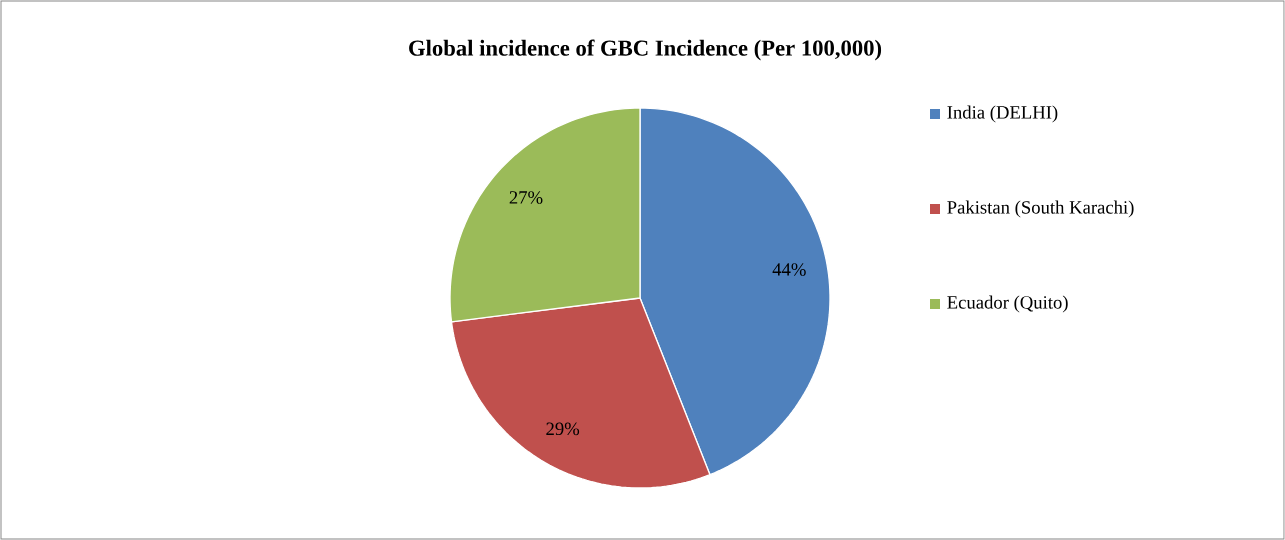 Image resolution: width=1285 pixels, height=540 pixels. I want to click on data-label: 27%, so click(526, 197).